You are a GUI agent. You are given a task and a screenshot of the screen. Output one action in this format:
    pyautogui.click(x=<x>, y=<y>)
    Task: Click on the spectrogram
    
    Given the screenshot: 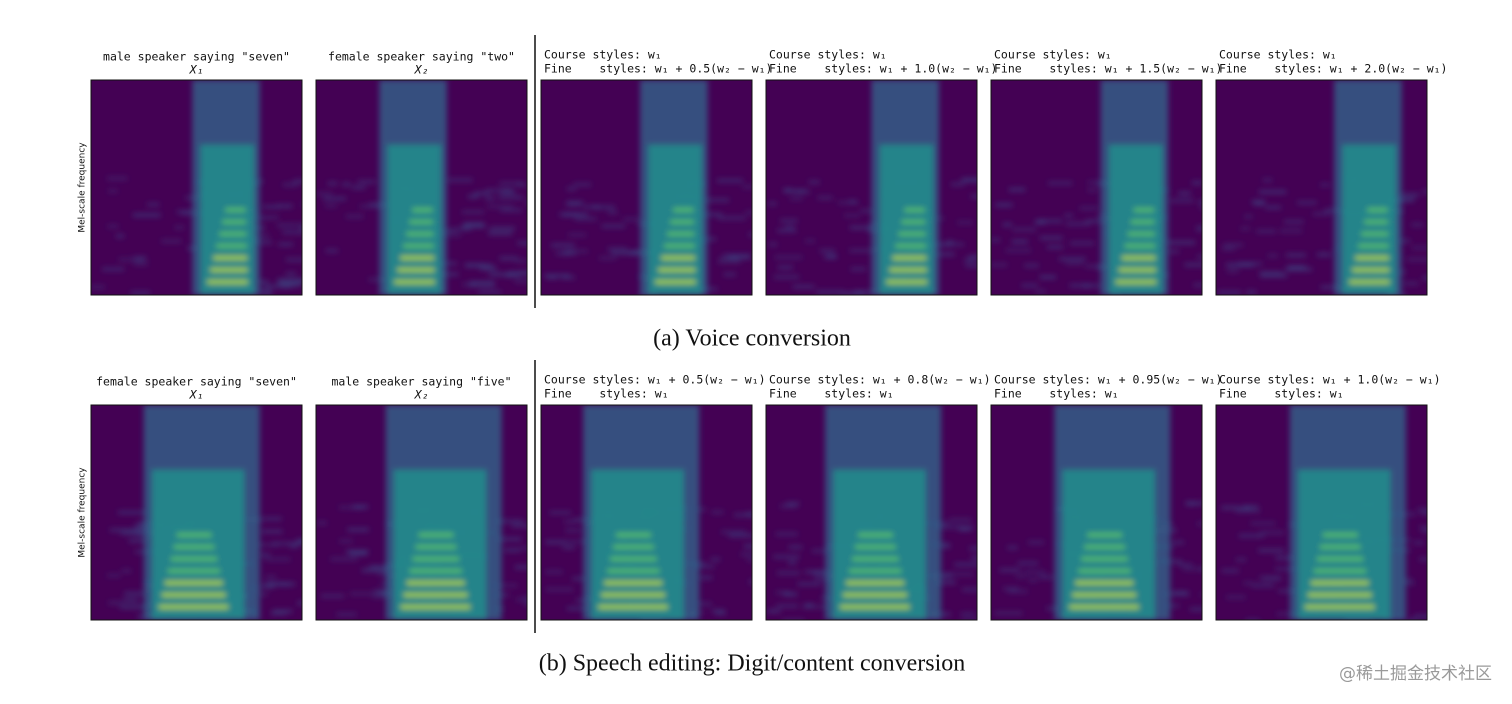 What is the action you would take?
    pyautogui.click(x=871, y=512)
    